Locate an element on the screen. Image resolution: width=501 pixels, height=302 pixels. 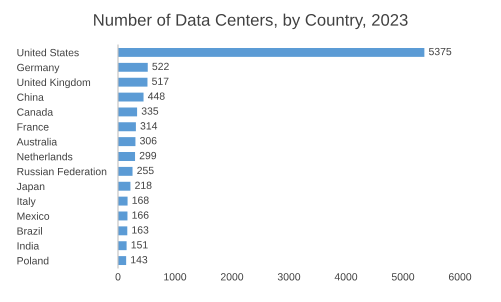
y-tick-label: Germany is located at coordinates (38, 69).